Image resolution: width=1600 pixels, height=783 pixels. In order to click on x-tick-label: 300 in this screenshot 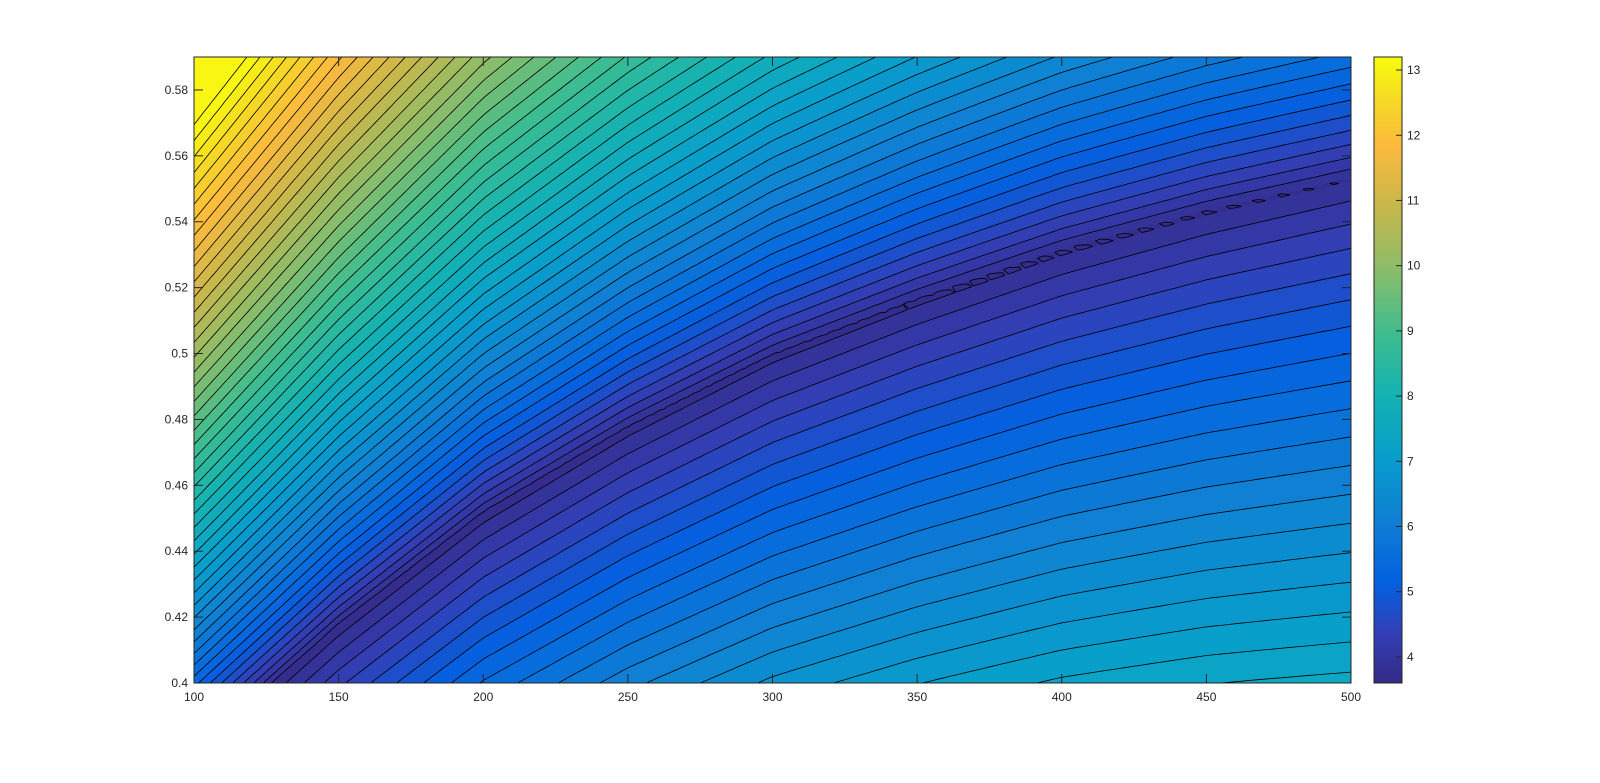, I will do `click(772, 697)`.